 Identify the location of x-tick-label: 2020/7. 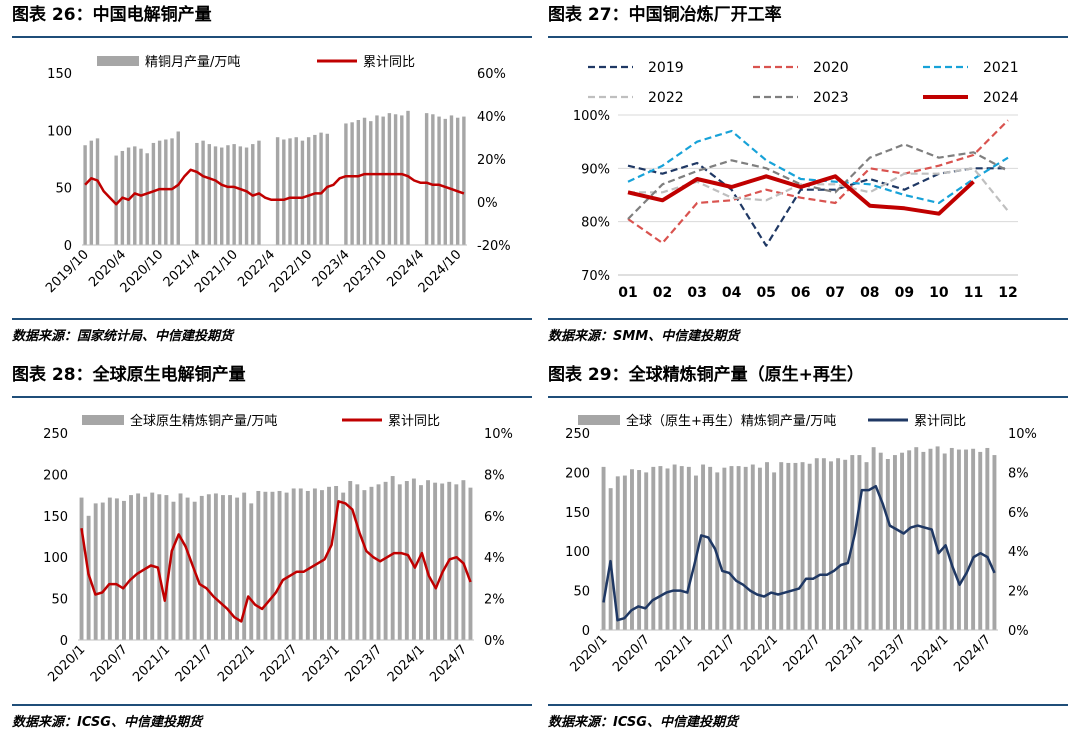
(631, 653).